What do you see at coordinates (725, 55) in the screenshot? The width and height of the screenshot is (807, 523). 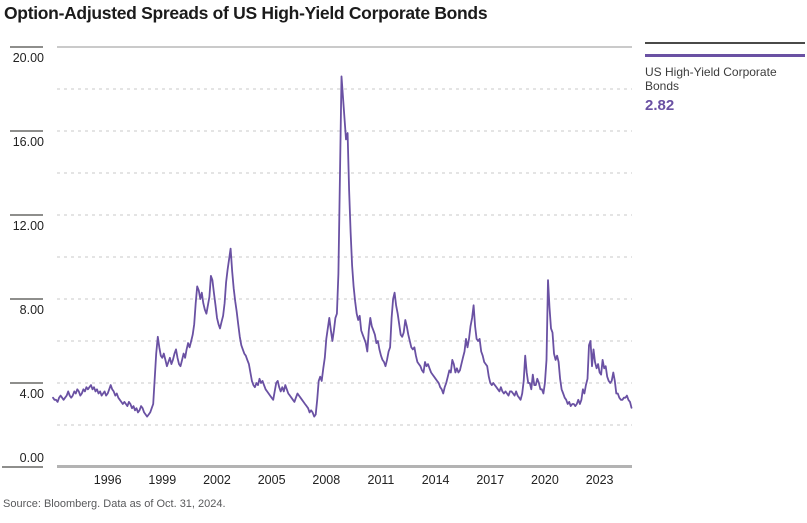 I see `series-color-swatch` at bounding box center [725, 55].